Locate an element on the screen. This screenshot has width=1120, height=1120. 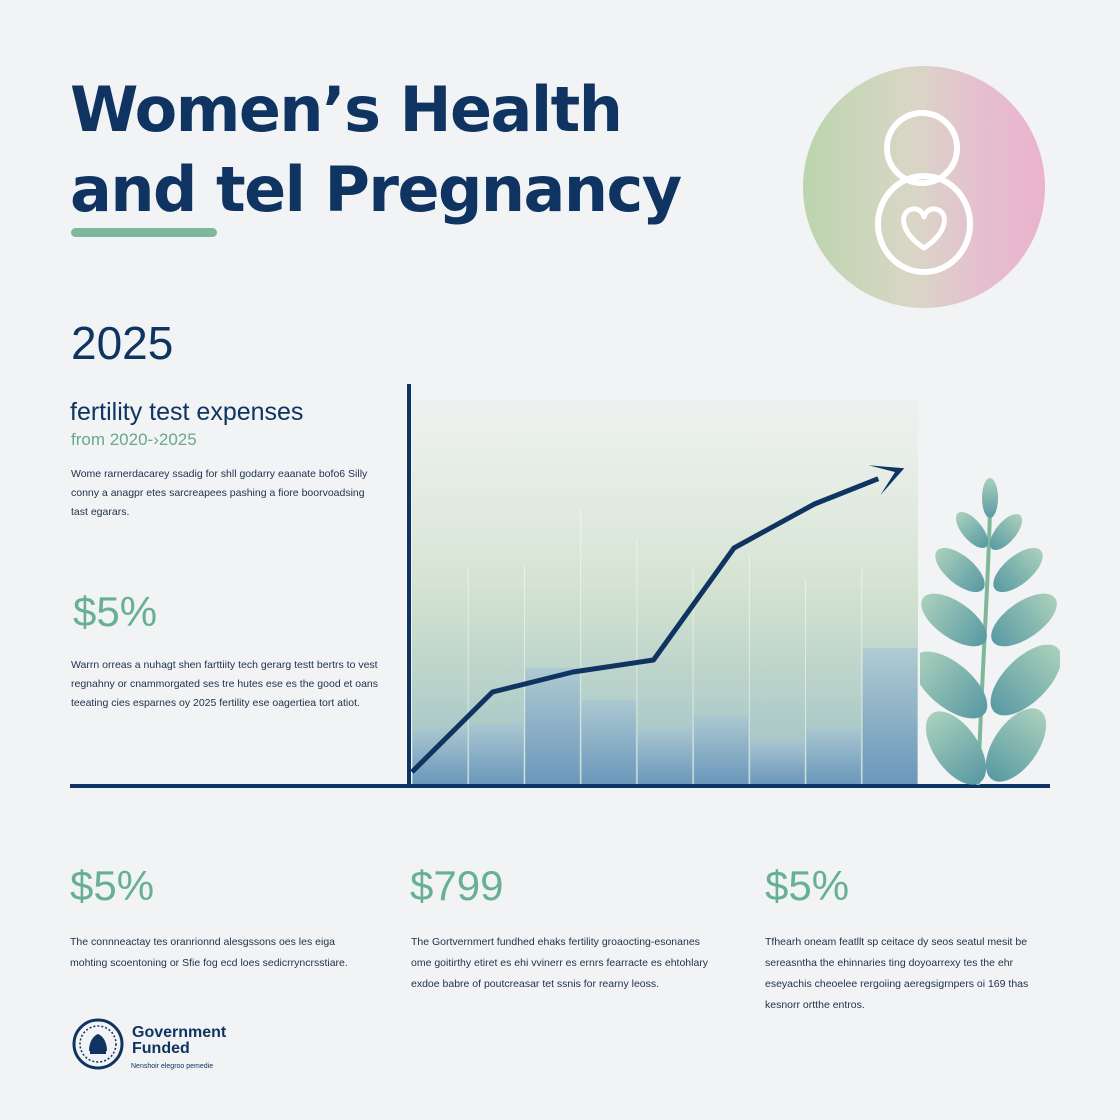
bottom-stat-3-value: $5% is located at coordinates (807, 885).